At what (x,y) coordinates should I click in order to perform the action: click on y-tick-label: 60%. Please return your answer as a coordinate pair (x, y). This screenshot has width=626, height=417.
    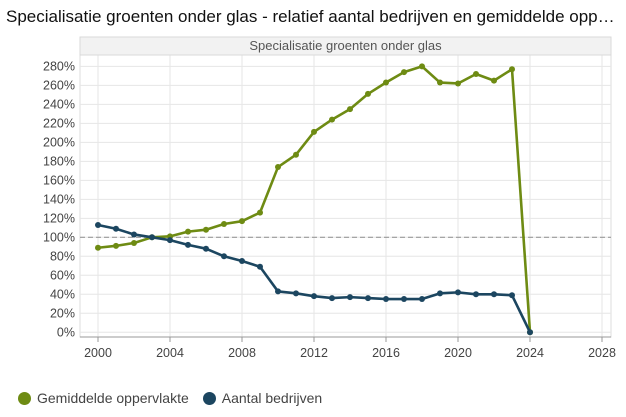
    Looking at the image, I should click on (62, 275).